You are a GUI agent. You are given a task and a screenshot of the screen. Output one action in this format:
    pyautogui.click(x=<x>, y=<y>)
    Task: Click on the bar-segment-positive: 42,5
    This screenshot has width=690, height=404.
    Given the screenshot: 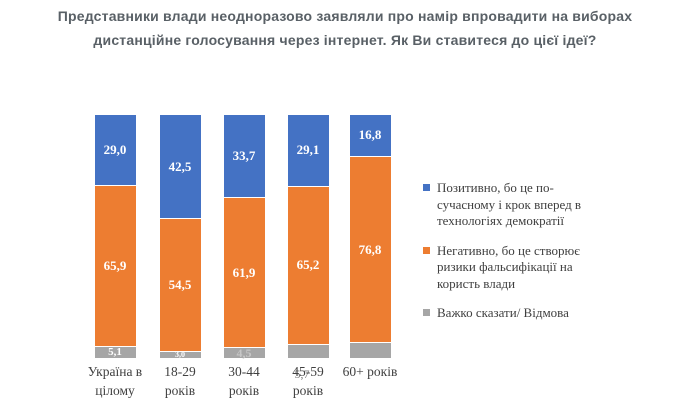 What is the action you would take?
    pyautogui.click(x=180, y=167)
    